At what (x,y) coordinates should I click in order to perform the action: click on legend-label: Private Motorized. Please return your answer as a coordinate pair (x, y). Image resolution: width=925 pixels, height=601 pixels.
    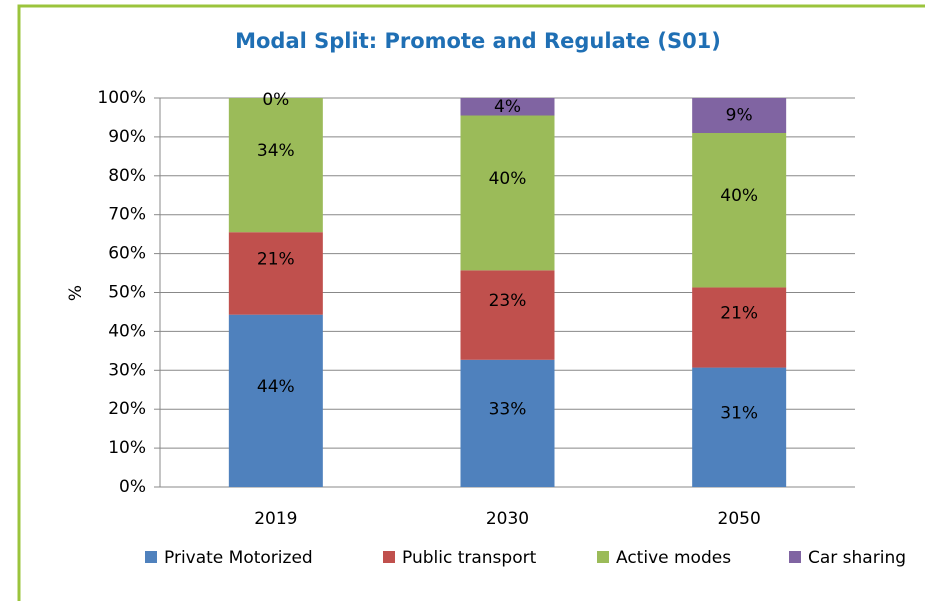
    Looking at the image, I should click on (238, 558).